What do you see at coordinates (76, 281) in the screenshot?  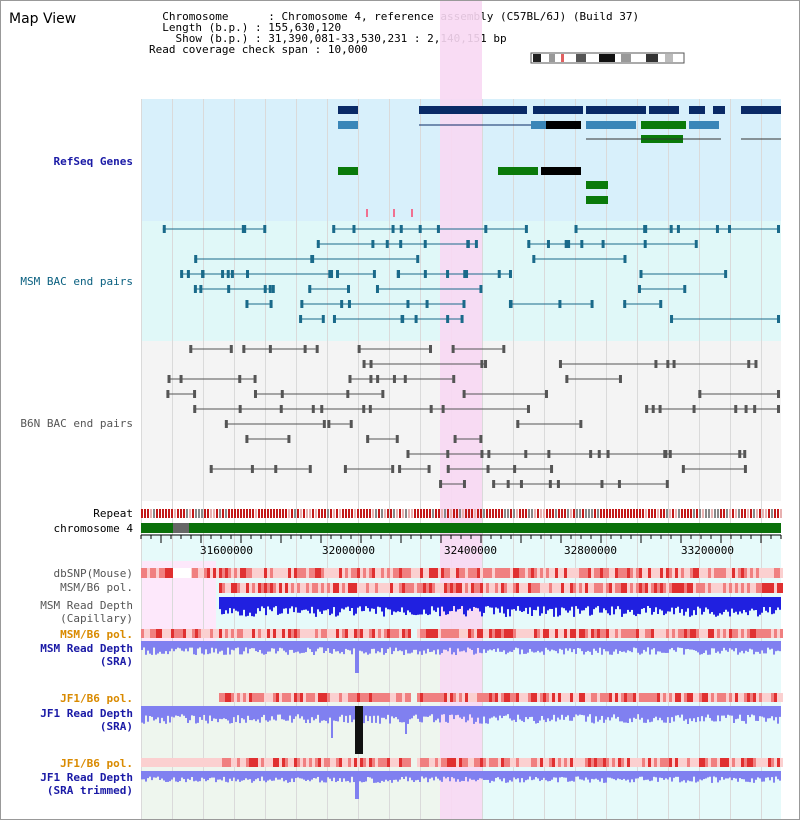 I see `track-label-msm-bac: MSM BAC end pairs` at bounding box center [76, 281].